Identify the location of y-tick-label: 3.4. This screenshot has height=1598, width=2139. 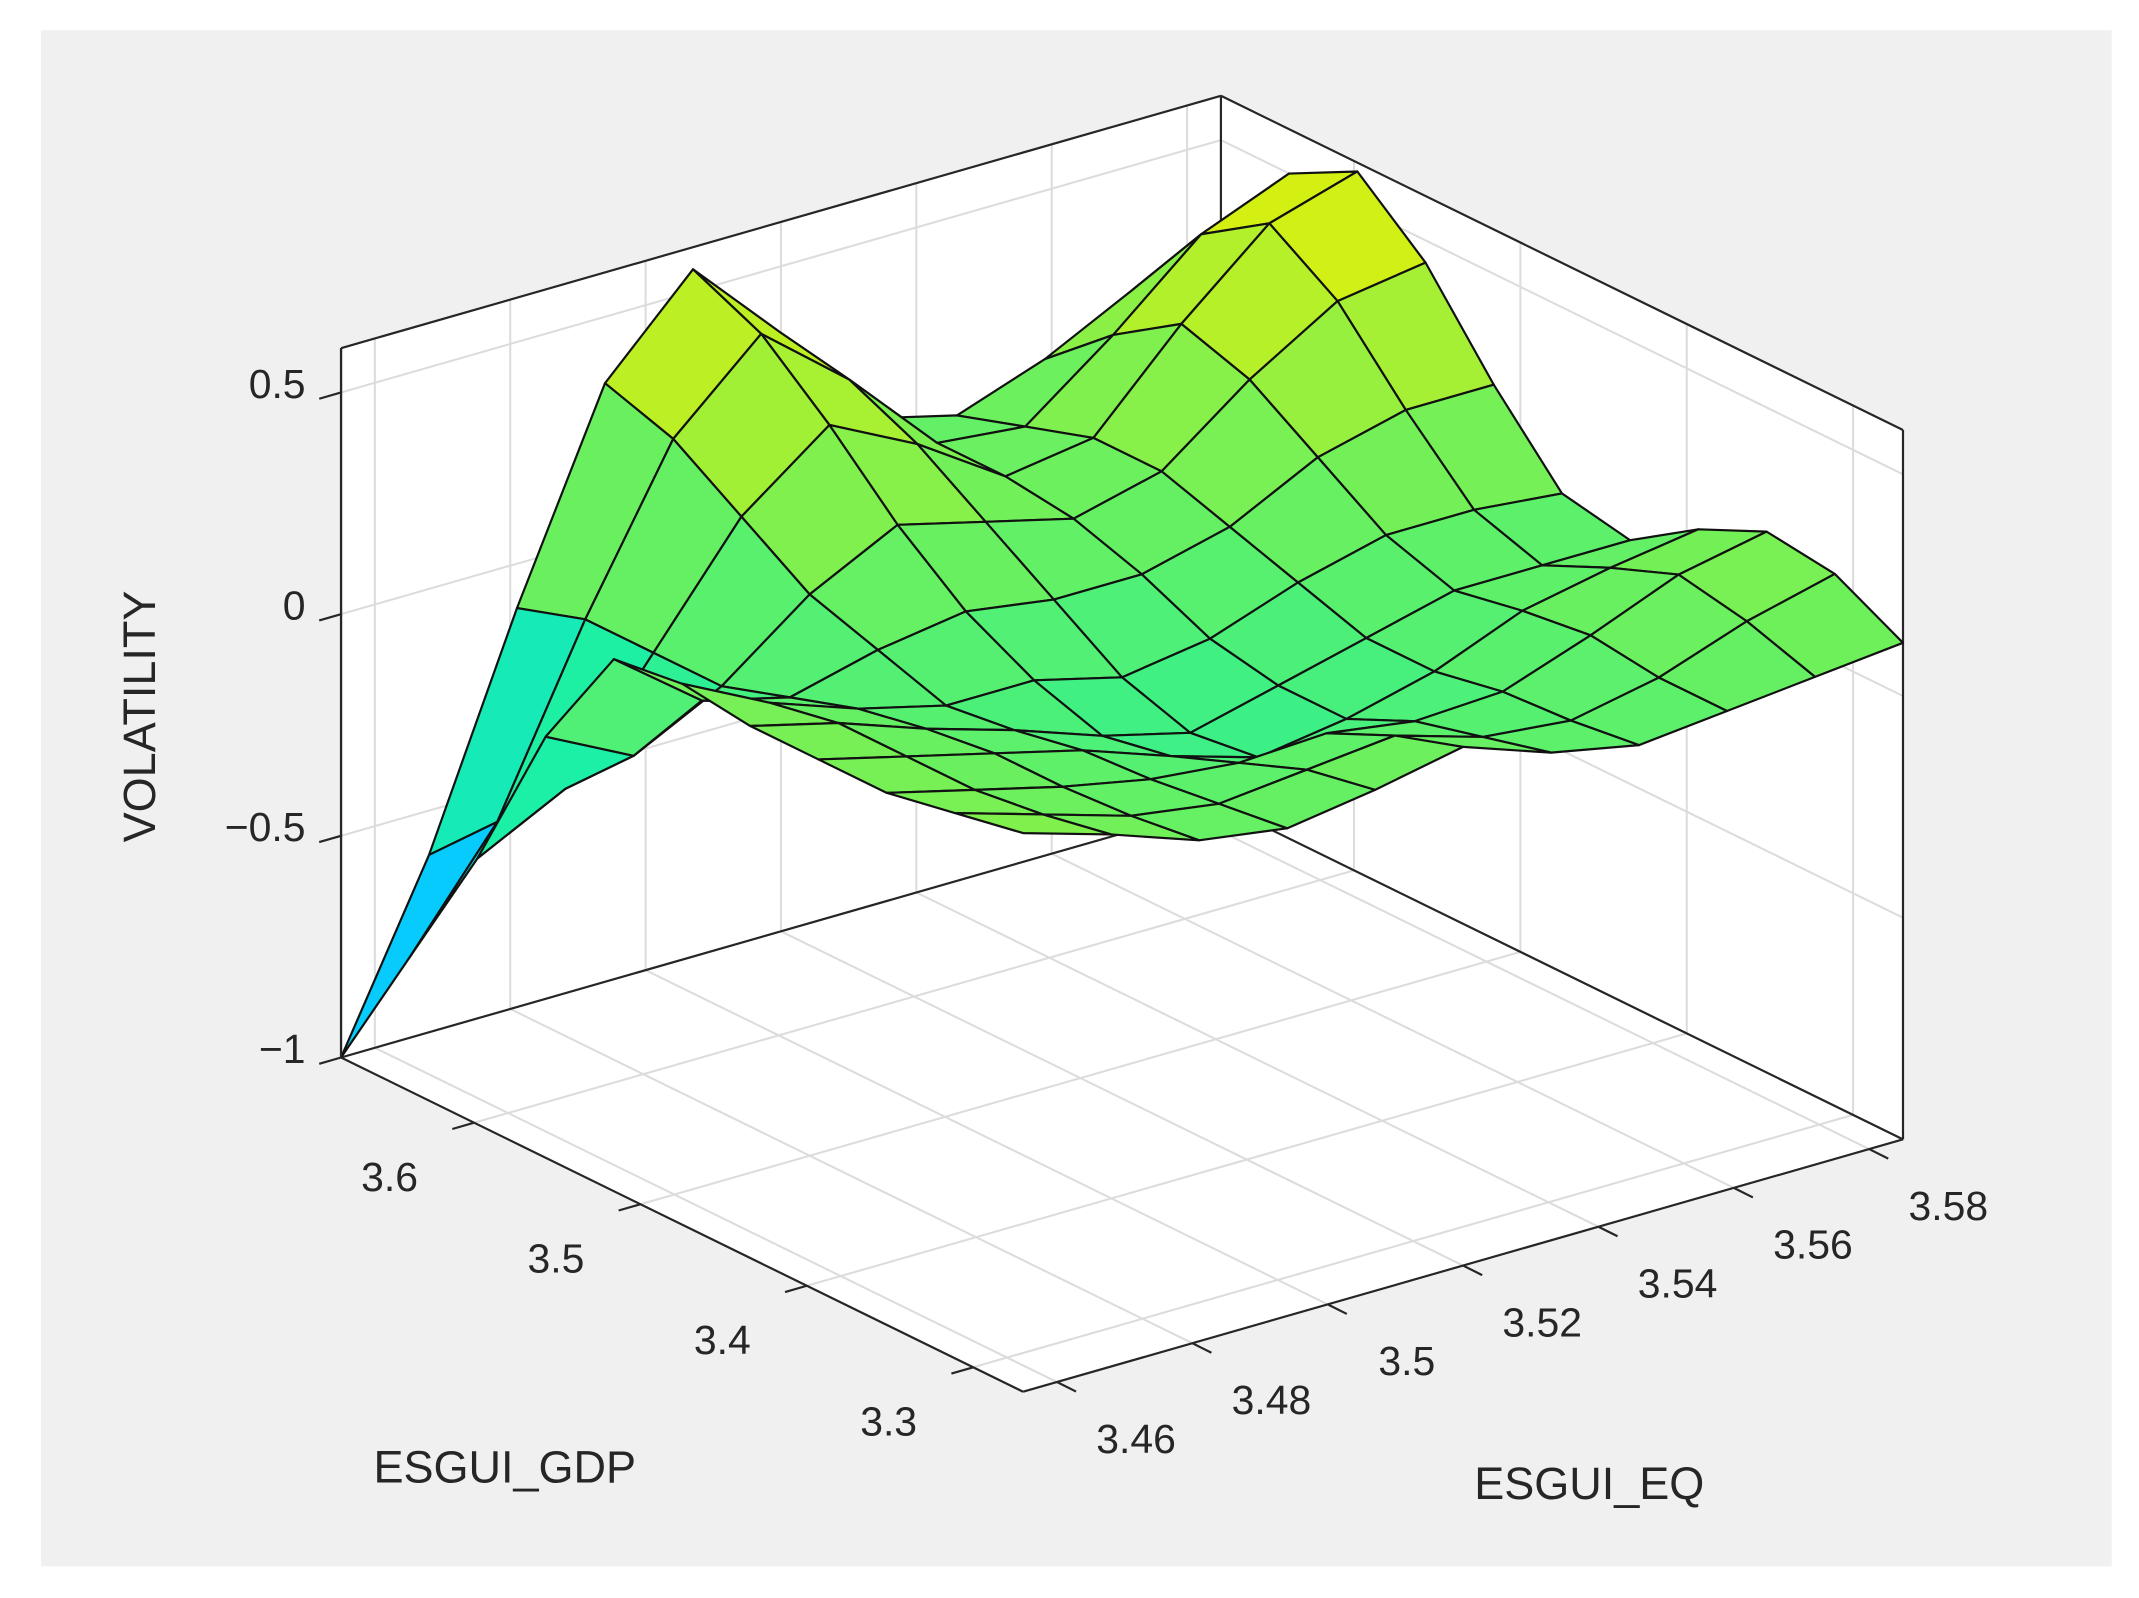
(722, 1340).